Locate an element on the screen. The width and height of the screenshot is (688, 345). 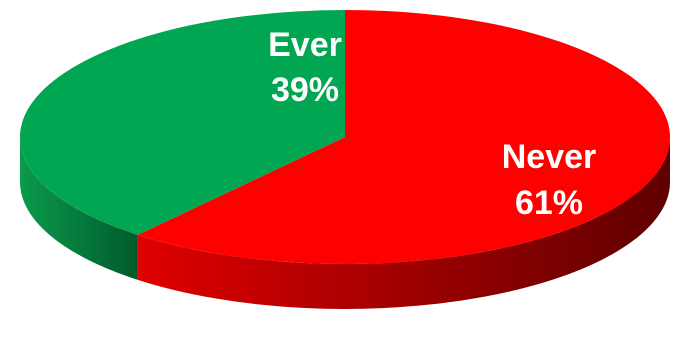
slice-label-ever-percent: 39% is located at coordinates (305, 90).